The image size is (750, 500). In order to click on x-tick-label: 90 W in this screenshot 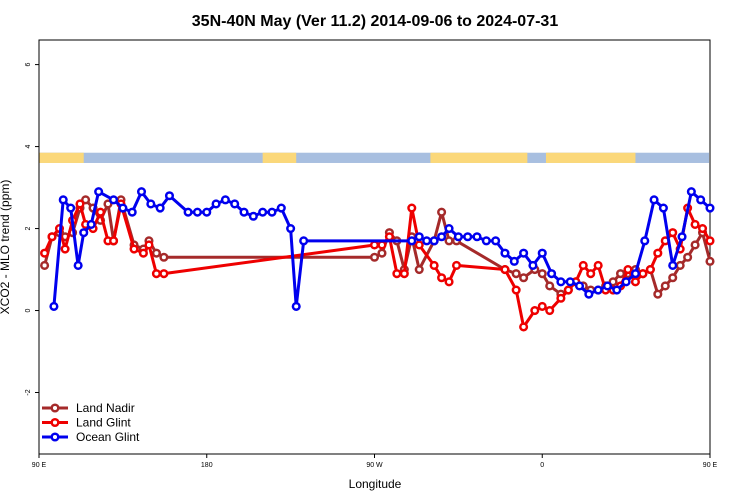, I will do `click(374, 465)`.